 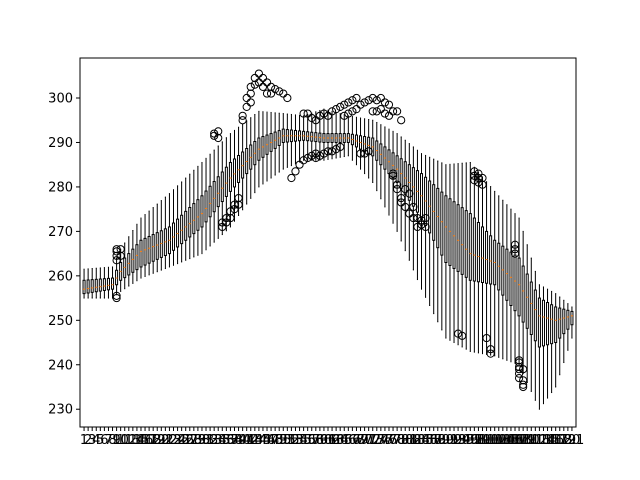 What do you see at coordinates (531, 440) in the screenshot?
I see `x-tick-label: 111` at bounding box center [531, 440].